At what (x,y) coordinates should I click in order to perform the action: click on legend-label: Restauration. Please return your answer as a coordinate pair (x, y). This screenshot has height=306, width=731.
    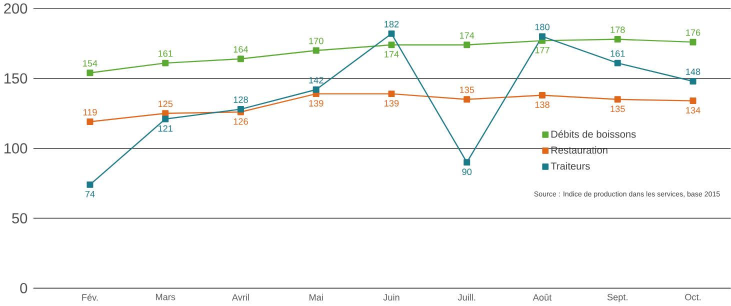
    Looking at the image, I should click on (579, 150).